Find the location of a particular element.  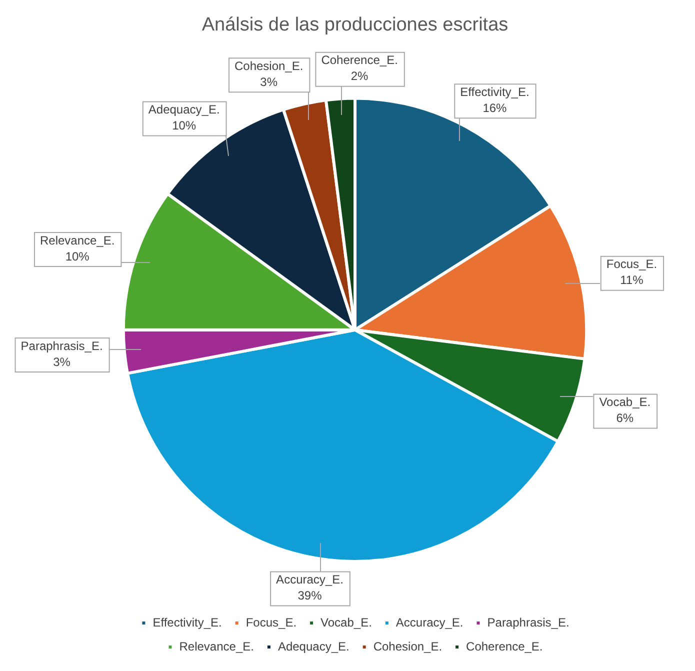

legend-label: Cohesion_E. is located at coordinates (407, 646).